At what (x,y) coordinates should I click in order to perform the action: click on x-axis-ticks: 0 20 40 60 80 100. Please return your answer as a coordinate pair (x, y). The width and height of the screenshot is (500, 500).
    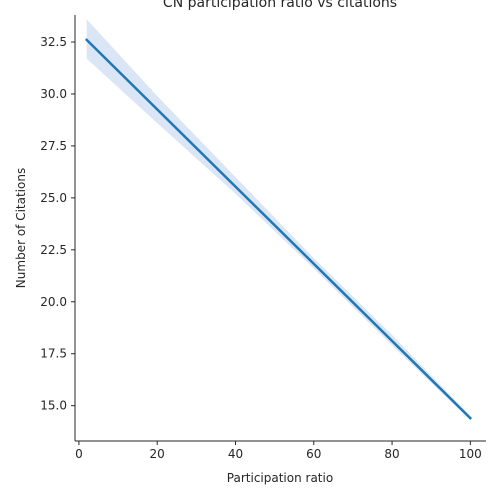
    Looking at the image, I should click on (278, 451).